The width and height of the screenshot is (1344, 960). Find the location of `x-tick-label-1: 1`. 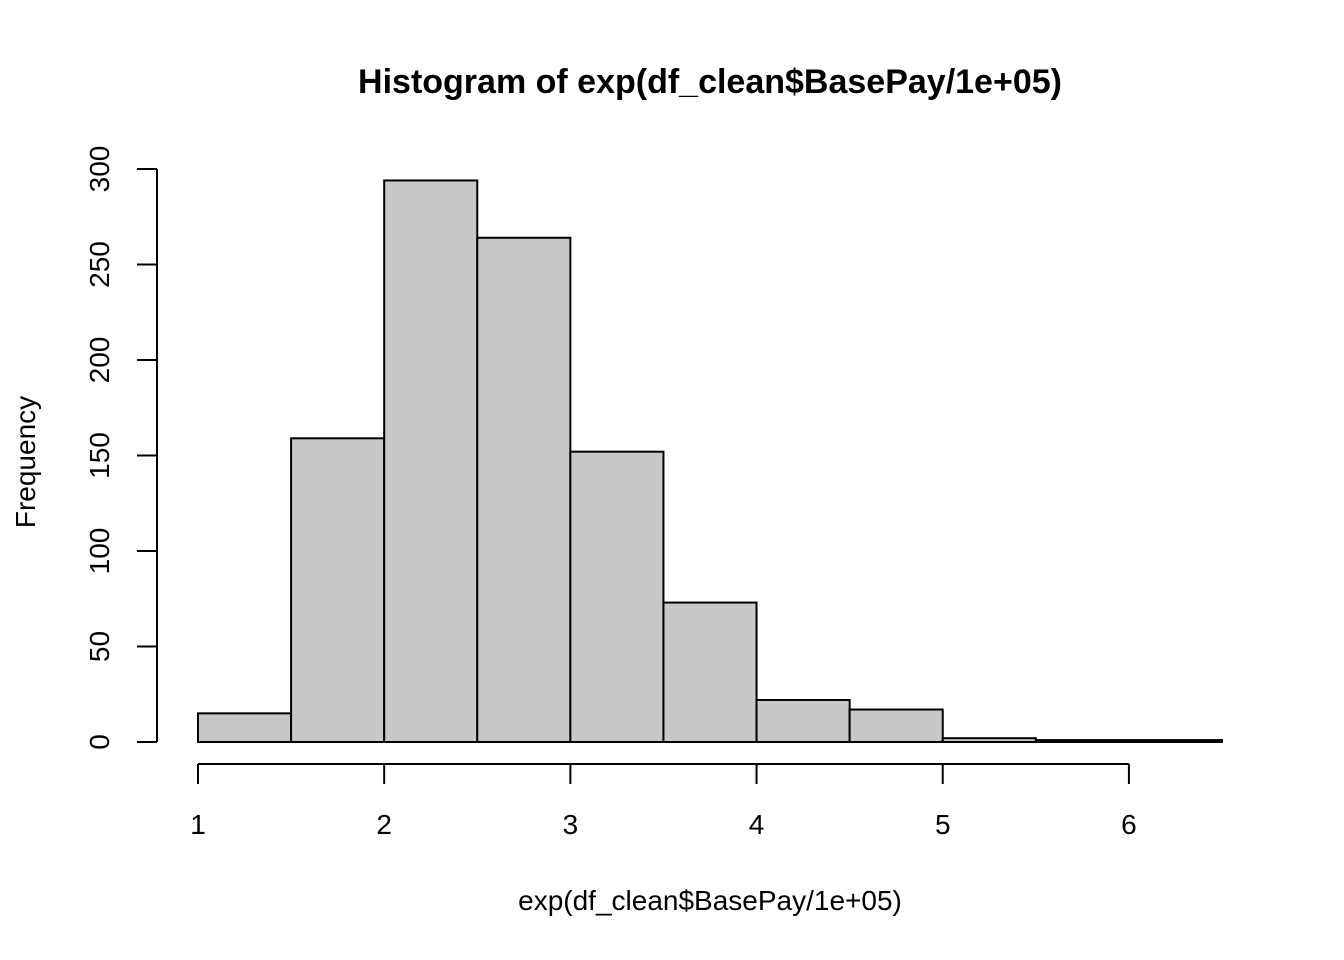

x-tick-label-1: 1 is located at coordinates (198, 824).